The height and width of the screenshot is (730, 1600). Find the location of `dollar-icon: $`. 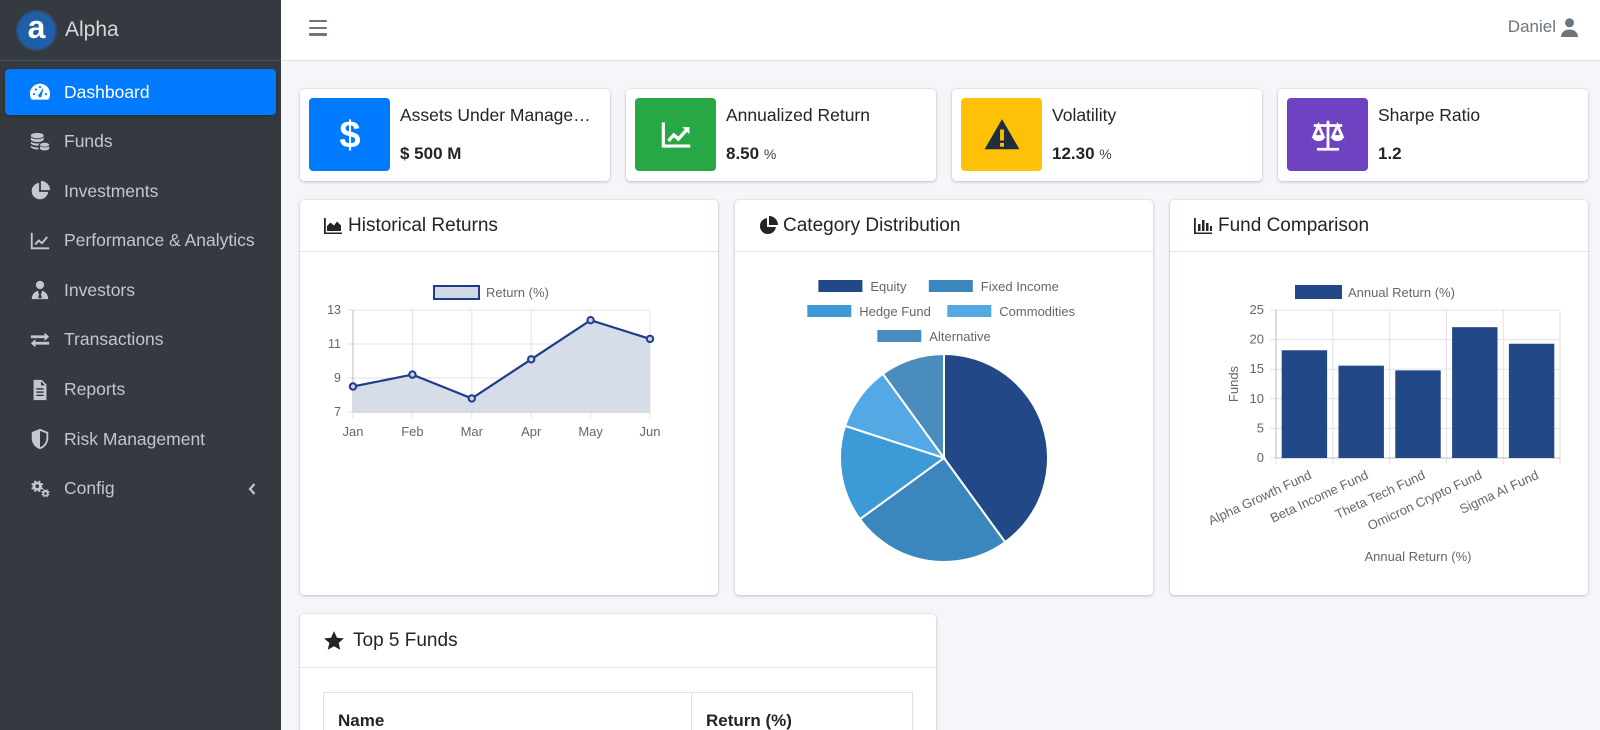

dollar-icon: $ is located at coordinates (349, 134).